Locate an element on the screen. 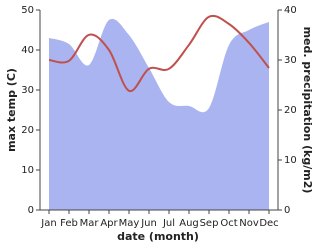  y-tick-label: 30 is located at coordinates (27, 90).